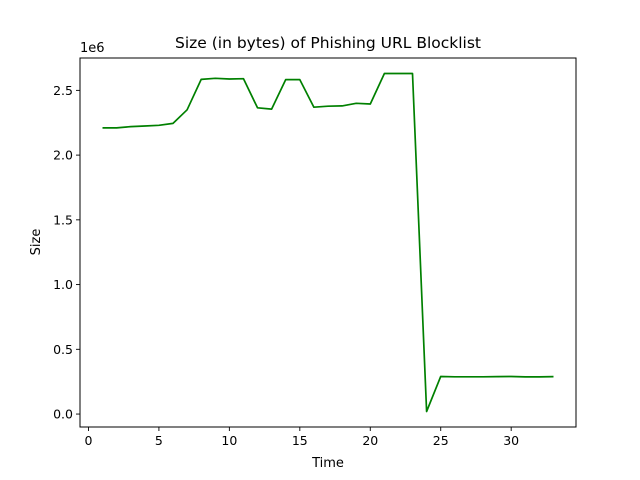 The height and width of the screenshot is (480, 640). Describe the element at coordinates (327, 463) in the screenshot. I see `x-axis-label: Time` at that location.